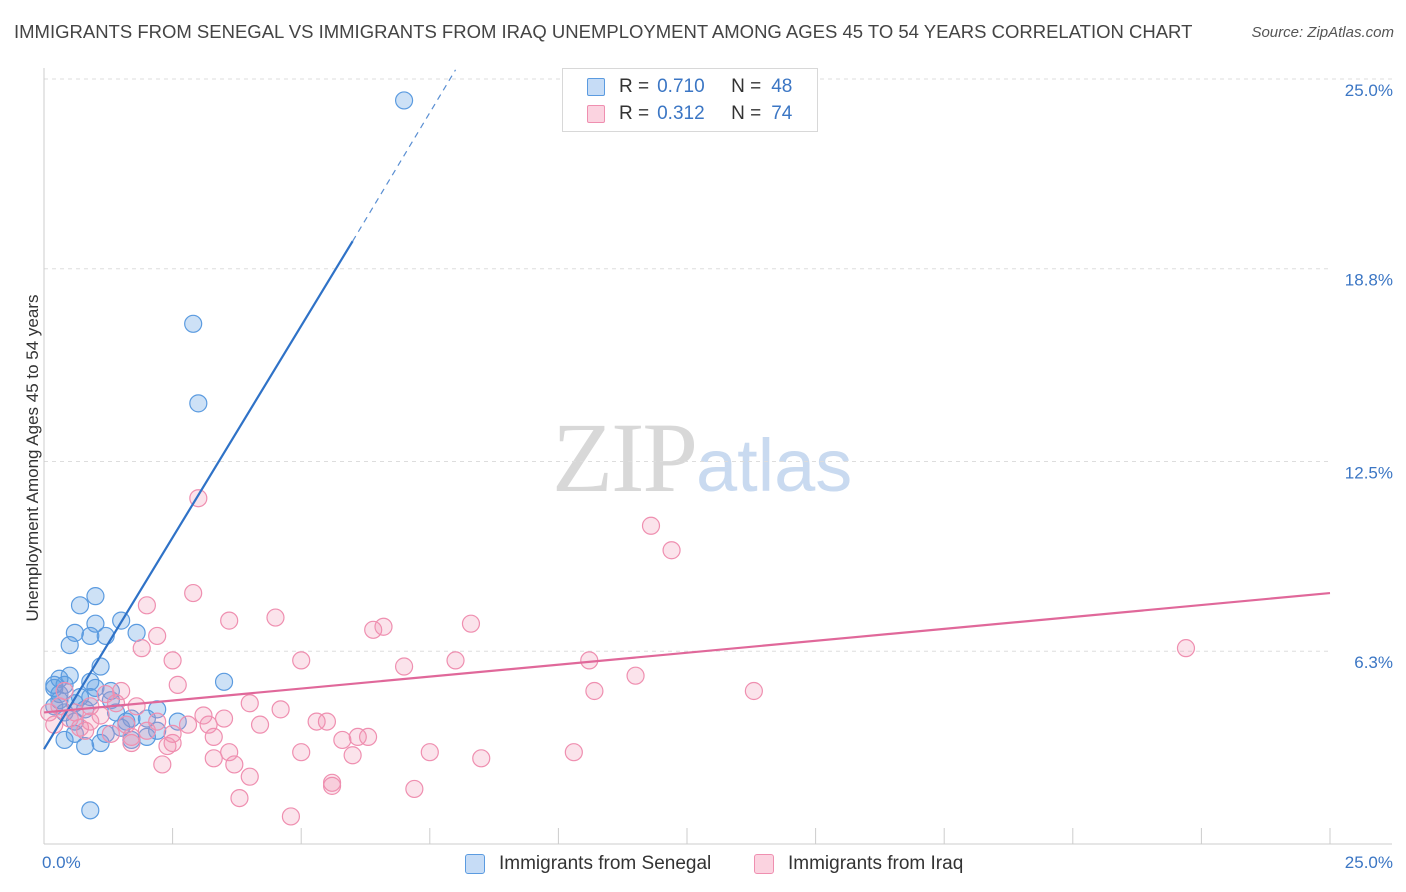 The width and height of the screenshot is (1406, 892). I want to click on iraq-r-label: R =, so click(634, 113).